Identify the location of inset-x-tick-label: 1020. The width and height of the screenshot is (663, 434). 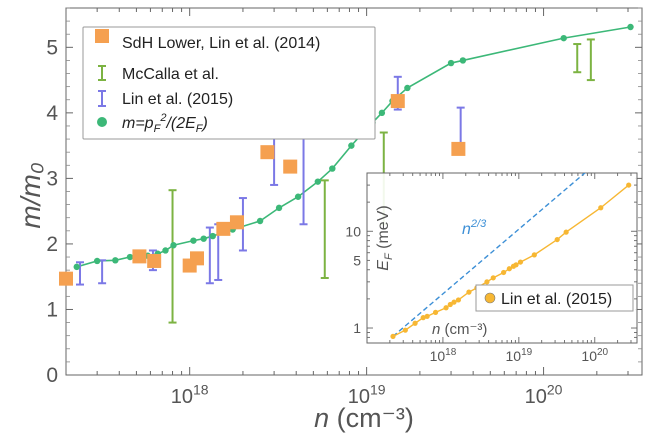
(594, 355).